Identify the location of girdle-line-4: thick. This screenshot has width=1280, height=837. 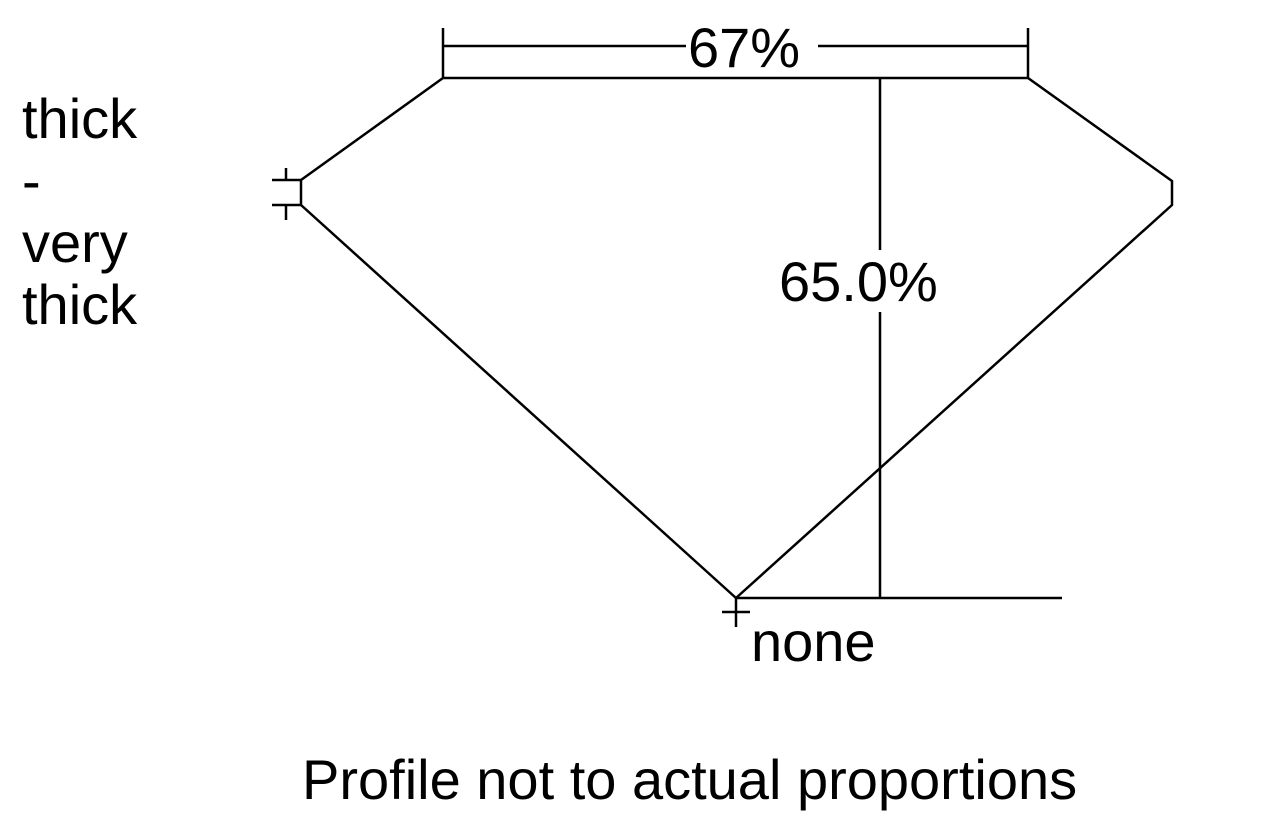
(80, 304).